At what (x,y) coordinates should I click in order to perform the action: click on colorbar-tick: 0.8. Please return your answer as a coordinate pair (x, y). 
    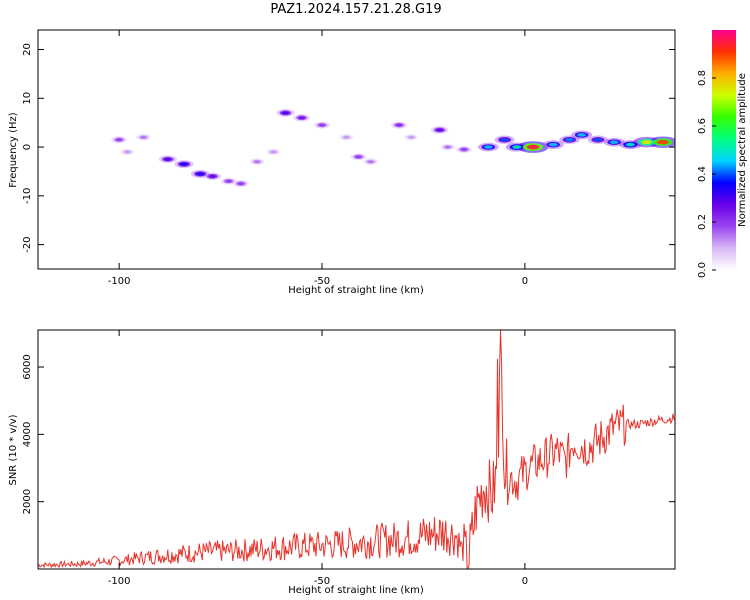
    Looking at the image, I should click on (706, 78).